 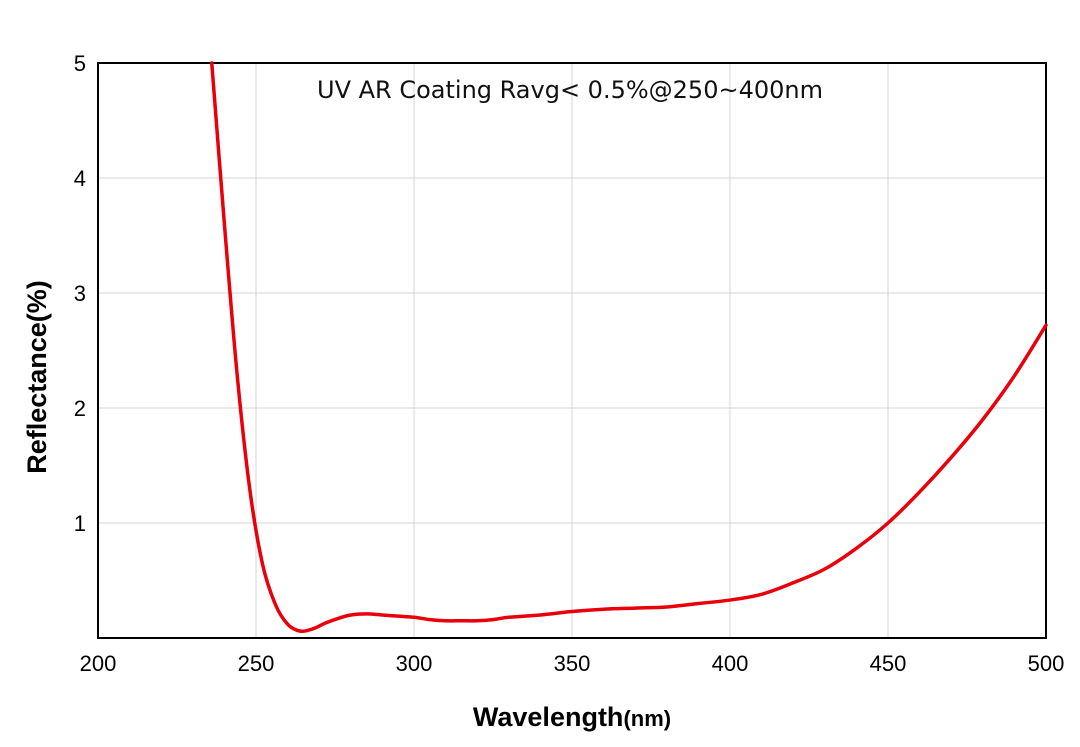 What do you see at coordinates (548, 717) in the screenshot?
I see `x-axis-label: Wavelength` at bounding box center [548, 717].